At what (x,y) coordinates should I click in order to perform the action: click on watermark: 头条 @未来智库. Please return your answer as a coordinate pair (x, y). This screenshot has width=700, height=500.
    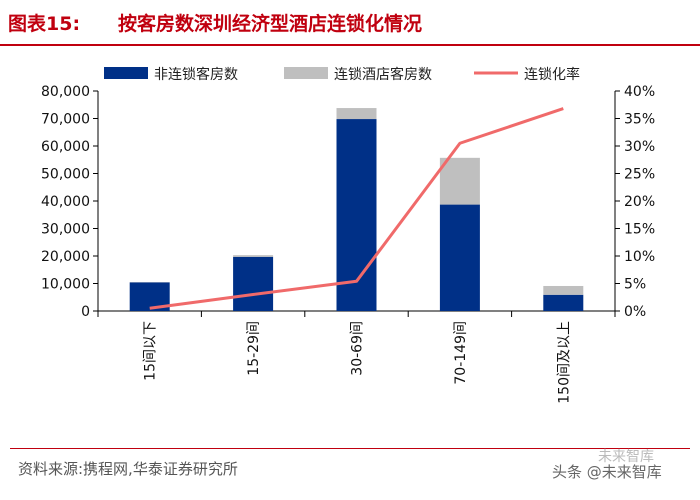
    Looking at the image, I should click on (607, 471).